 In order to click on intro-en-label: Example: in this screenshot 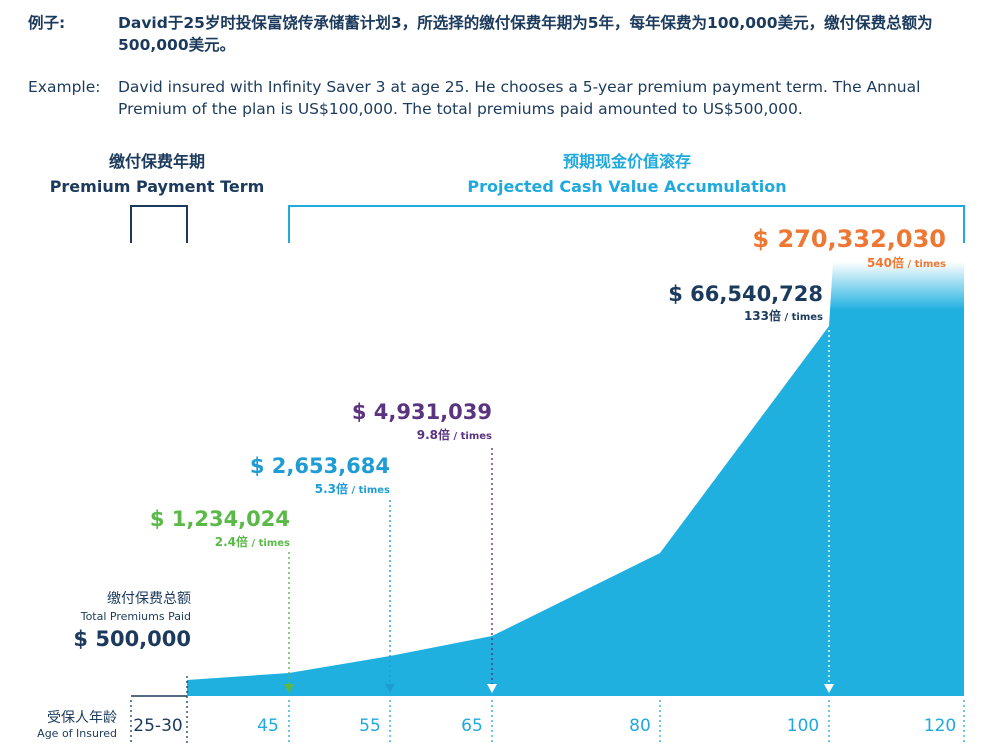, I will do `click(64, 87)`.